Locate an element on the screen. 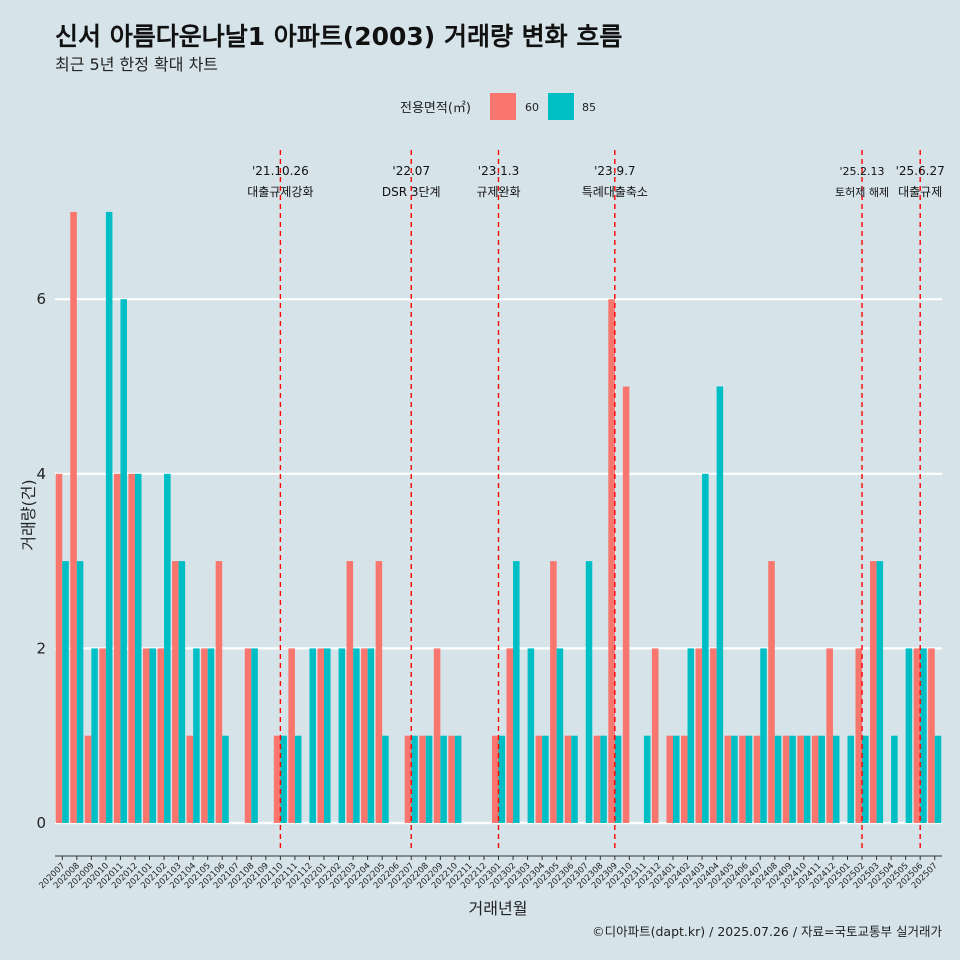  y-tick-2: 2 is located at coordinates (41, 648).